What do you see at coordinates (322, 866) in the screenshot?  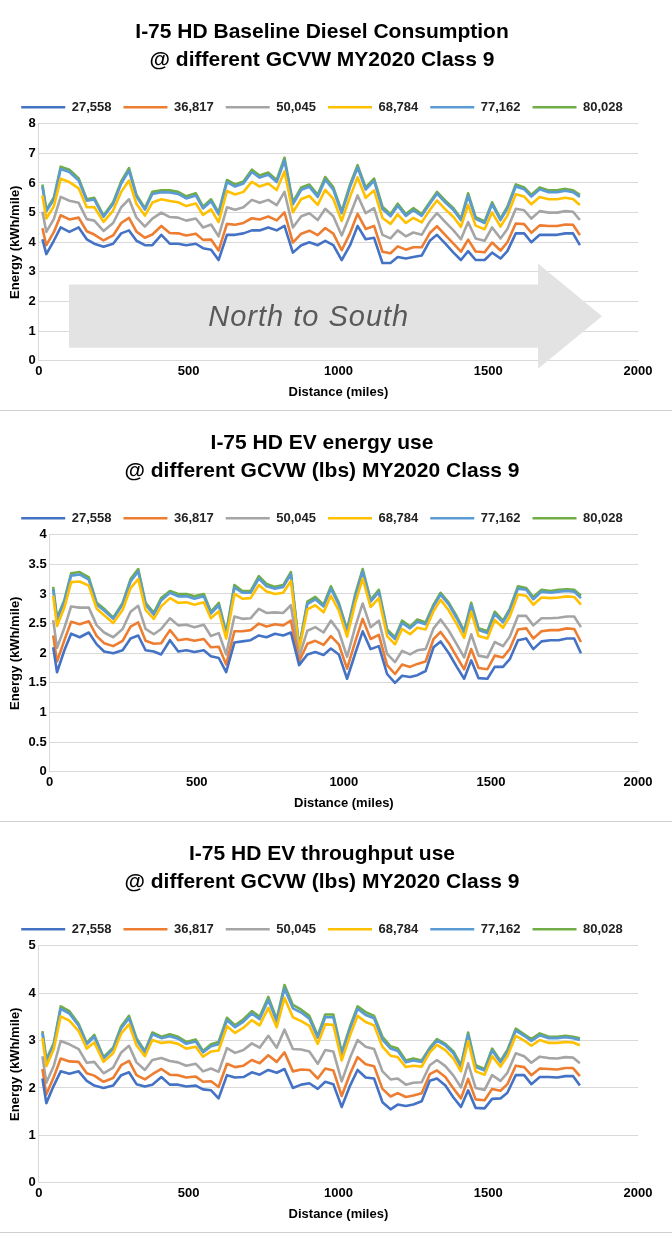 I see `chart-title: I-75 HD EV throughput use @ different GCVW (lbs) MY2020 Class 9` at bounding box center [322, 866].